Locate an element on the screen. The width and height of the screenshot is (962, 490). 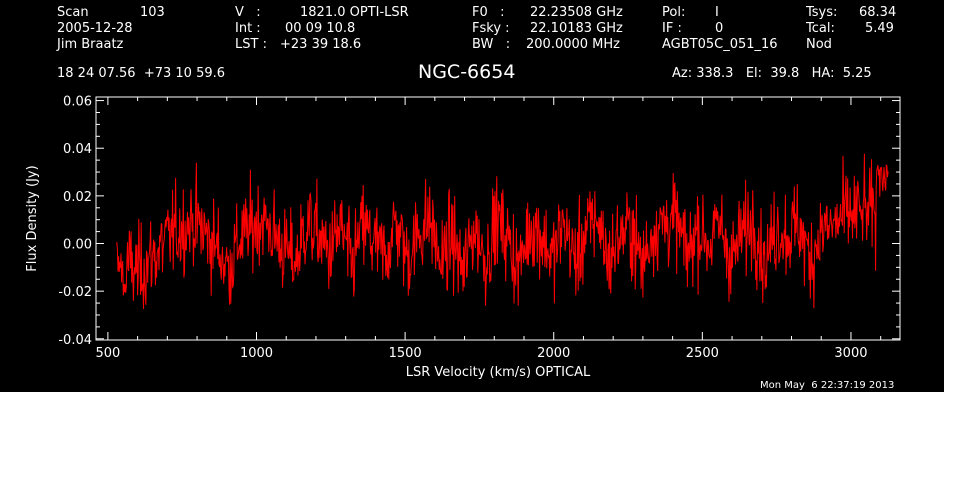
observation-date: 2005-12-28 is located at coordinates (95, 28).